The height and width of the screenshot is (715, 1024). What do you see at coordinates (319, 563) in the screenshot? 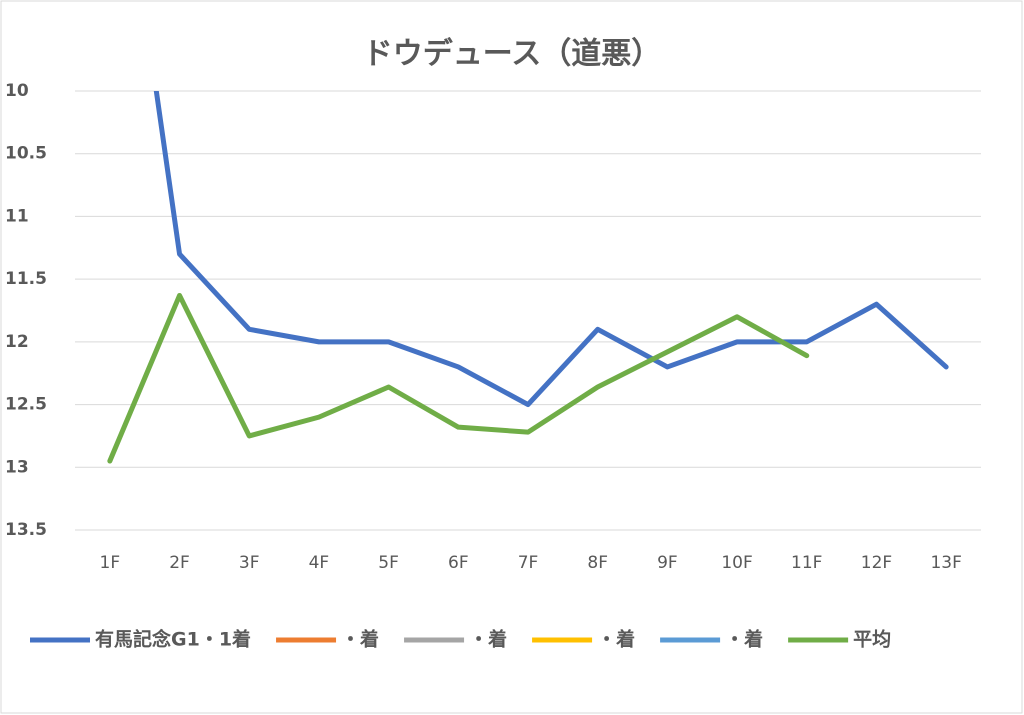
I see `x-tick-label: 4F` at bounding box center [319, 563].